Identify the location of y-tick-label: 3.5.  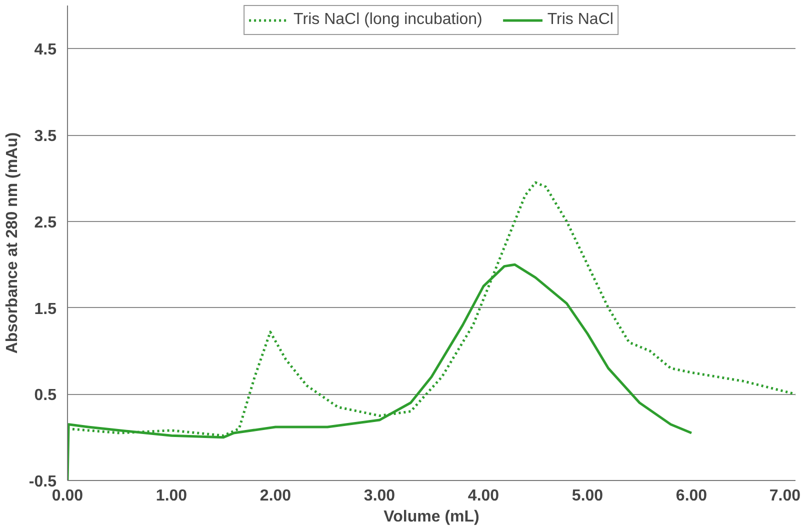
(45, 137).